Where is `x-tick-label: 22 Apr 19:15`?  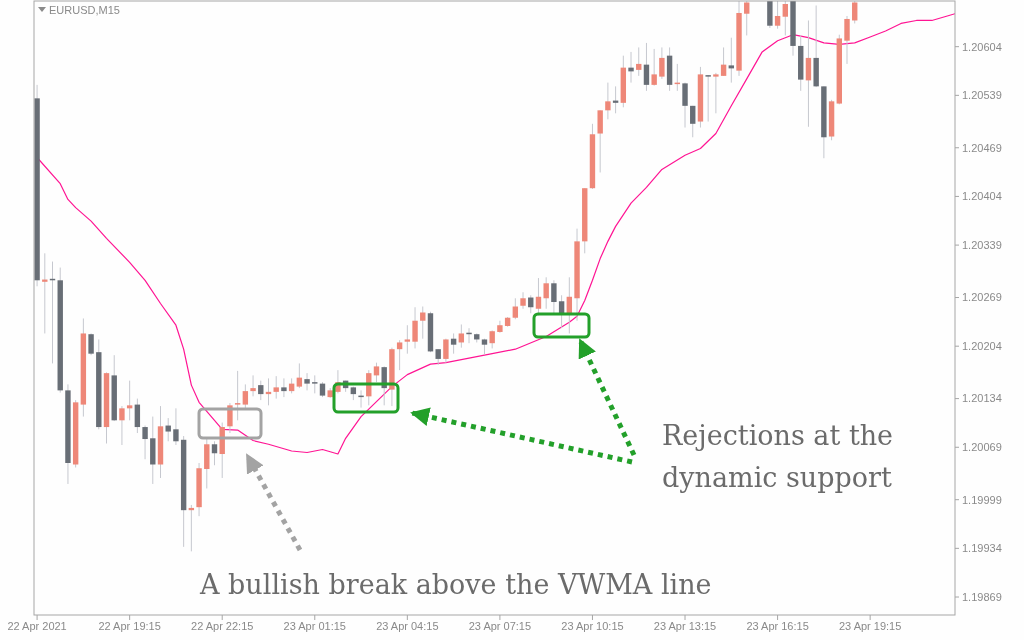
x-tick-label: 22 Apr 19:15 is located at coordinates (129, 626).